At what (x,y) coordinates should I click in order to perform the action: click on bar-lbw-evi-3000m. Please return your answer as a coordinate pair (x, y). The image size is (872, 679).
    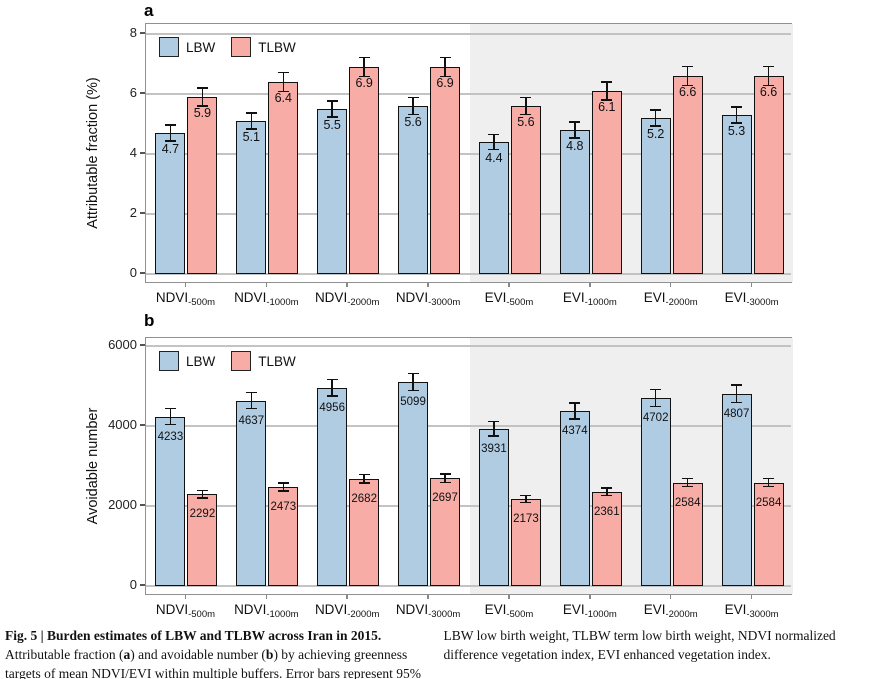
    Looking at the image, I should click on (736, 194).